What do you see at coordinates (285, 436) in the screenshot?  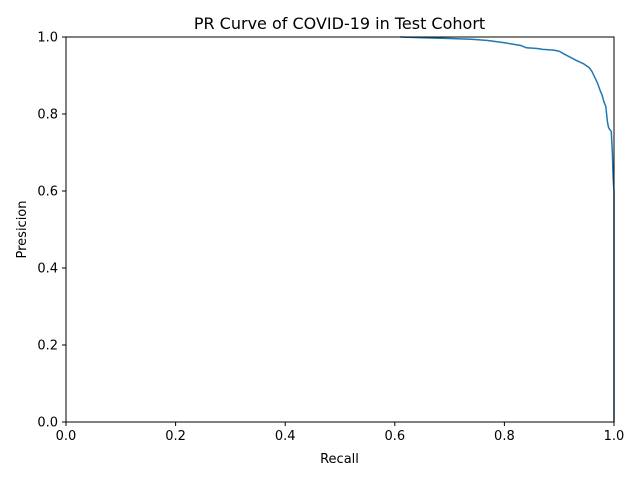 I see `x-tick-label: 0.4` at bounding box center [285, 436].